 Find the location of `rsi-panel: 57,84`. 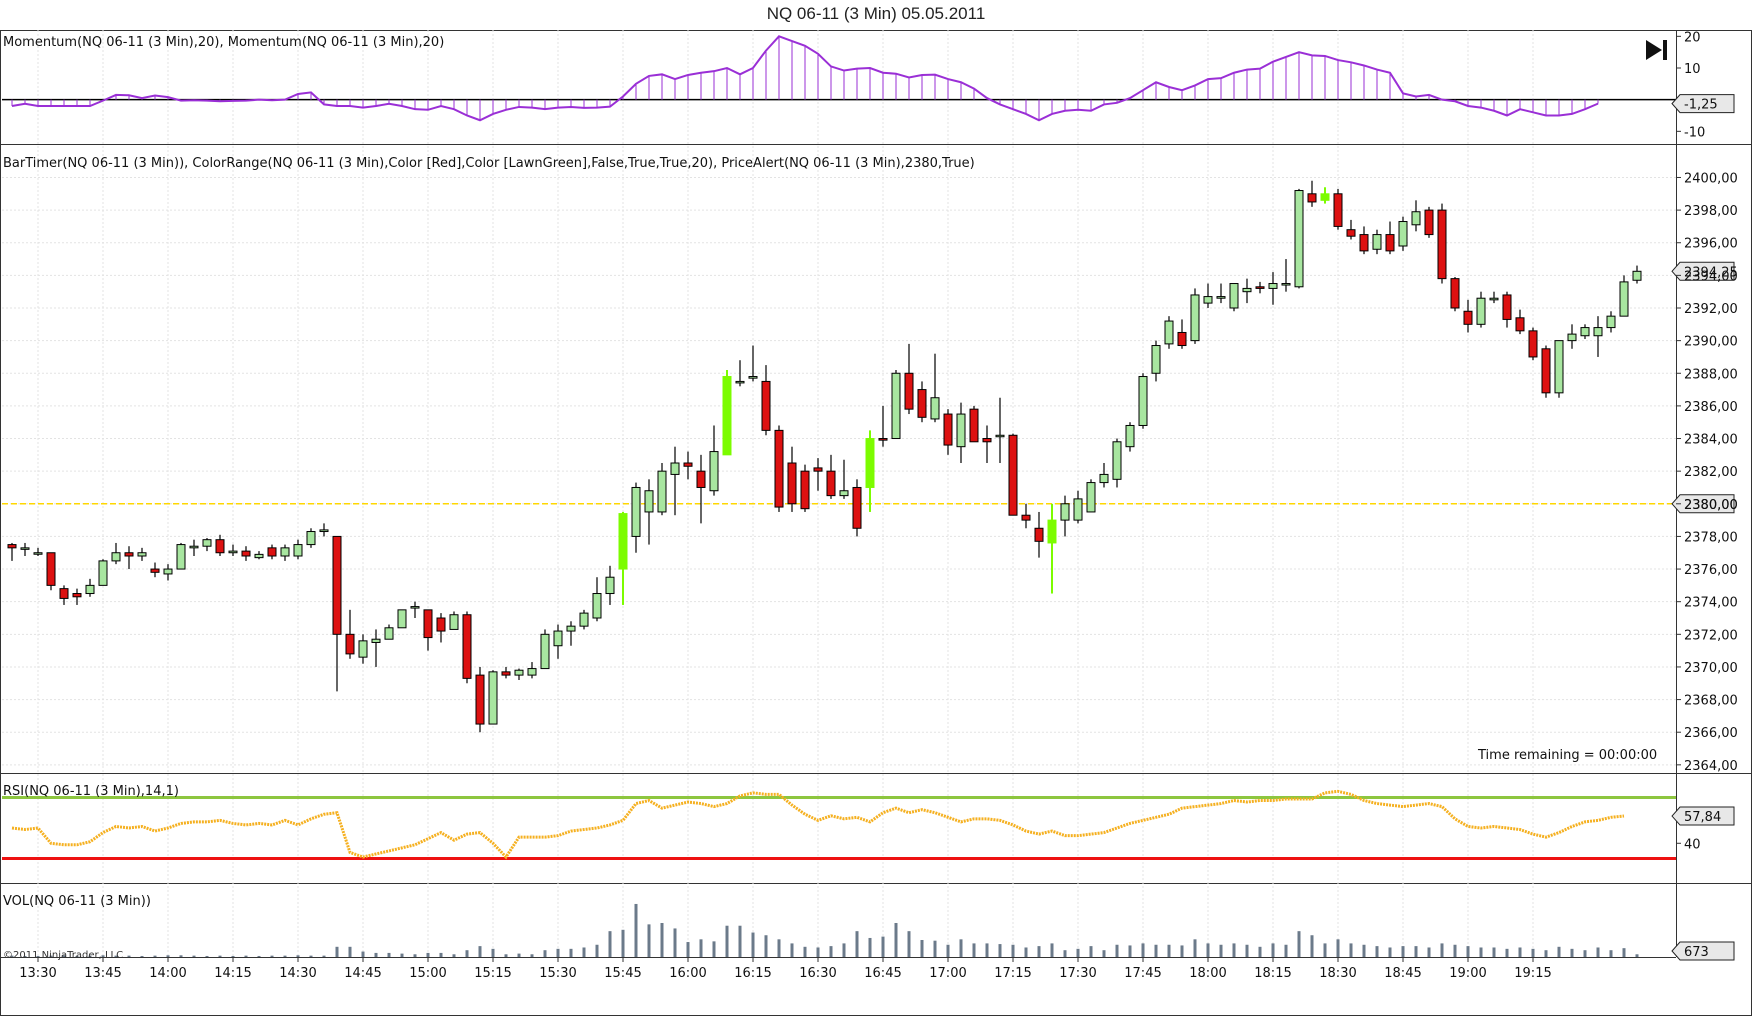

rsi-panel: 57,84 is located at coordinates (868, 825).